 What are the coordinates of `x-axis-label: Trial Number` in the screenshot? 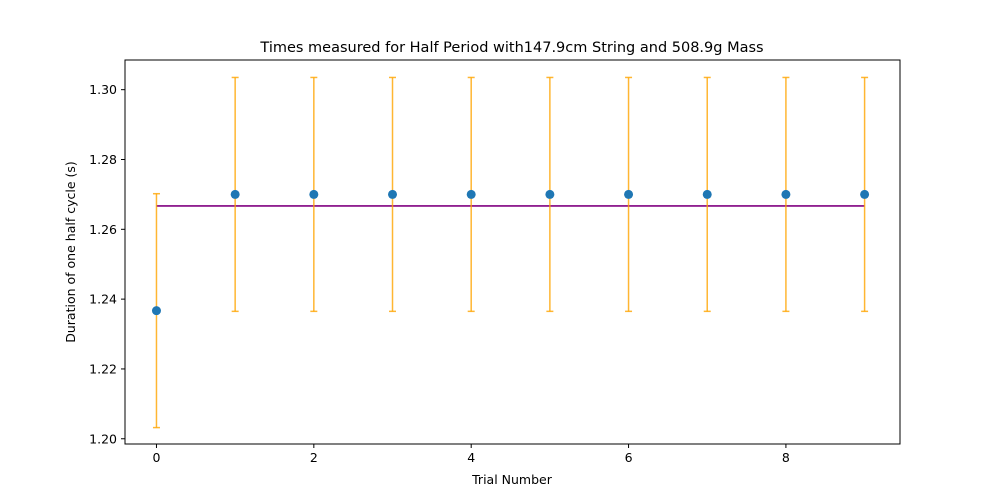 It's located at (512, 479).